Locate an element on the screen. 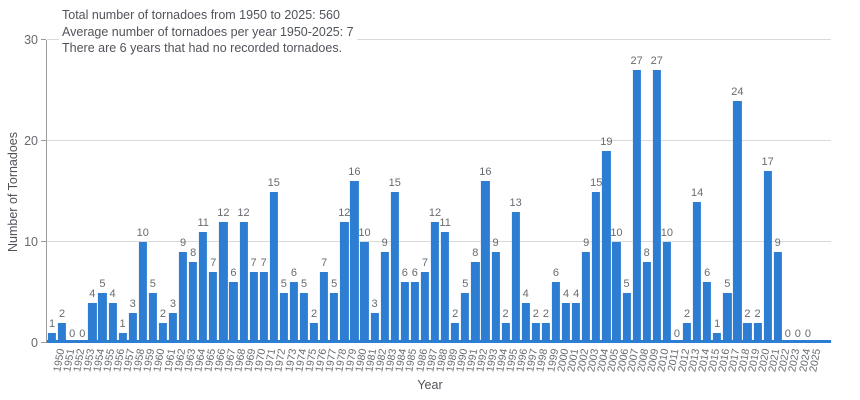 Image resolution: width=860 pixels, height=400 pixels. bar-1971 is located at coordinates (263, 307).